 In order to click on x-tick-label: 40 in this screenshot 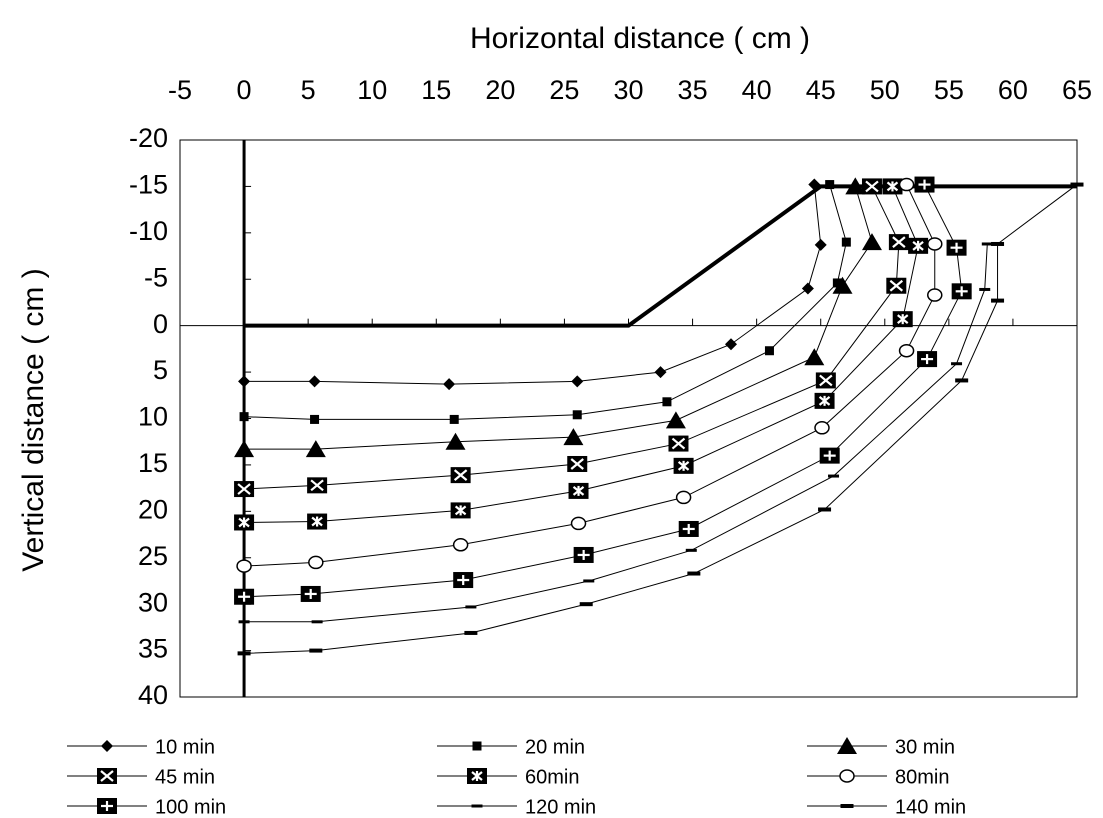, I will do `click(757, 90)`.